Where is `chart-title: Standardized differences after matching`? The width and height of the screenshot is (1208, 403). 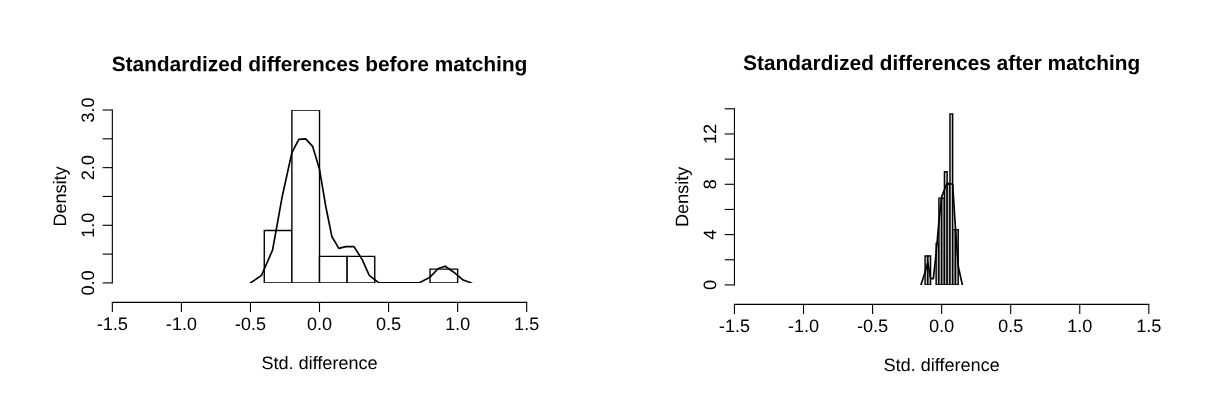
chart-title: Standardized differences after matching is located at coordinates (941, 64).